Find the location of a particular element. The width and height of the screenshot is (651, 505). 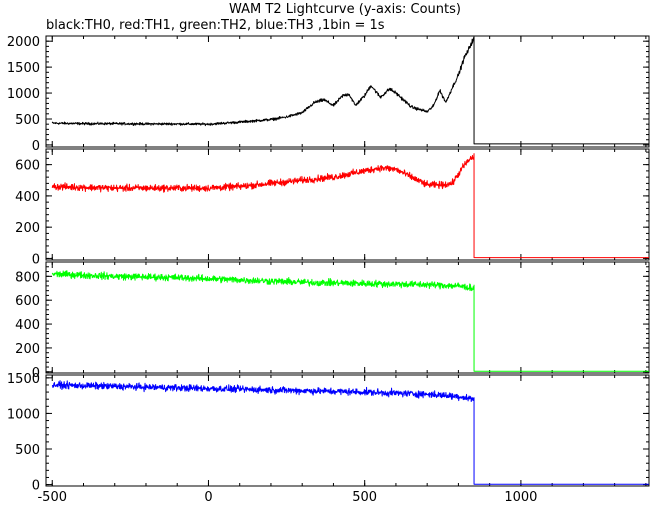

chart-title: WAM T2 Lightcurve (y-axis: Counts) is located at coordinates (345, 9).